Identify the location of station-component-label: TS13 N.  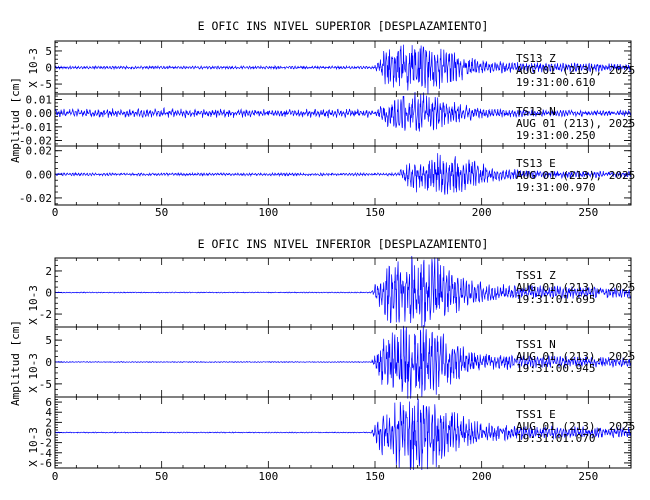
(536, 111).